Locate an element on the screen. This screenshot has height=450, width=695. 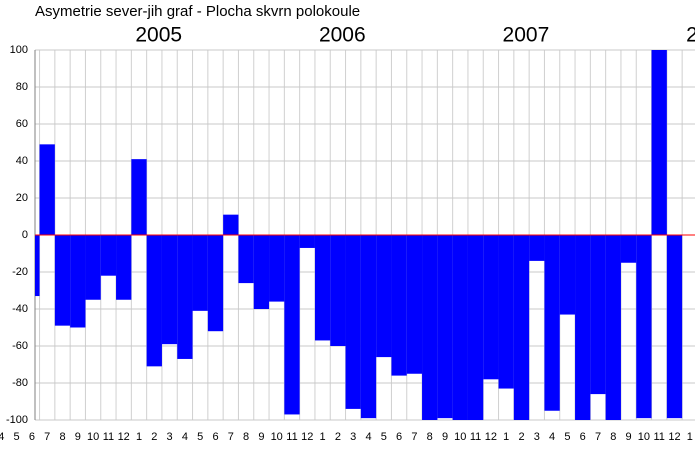
y-tick-label: 40 is located at coordinates (22, 161).